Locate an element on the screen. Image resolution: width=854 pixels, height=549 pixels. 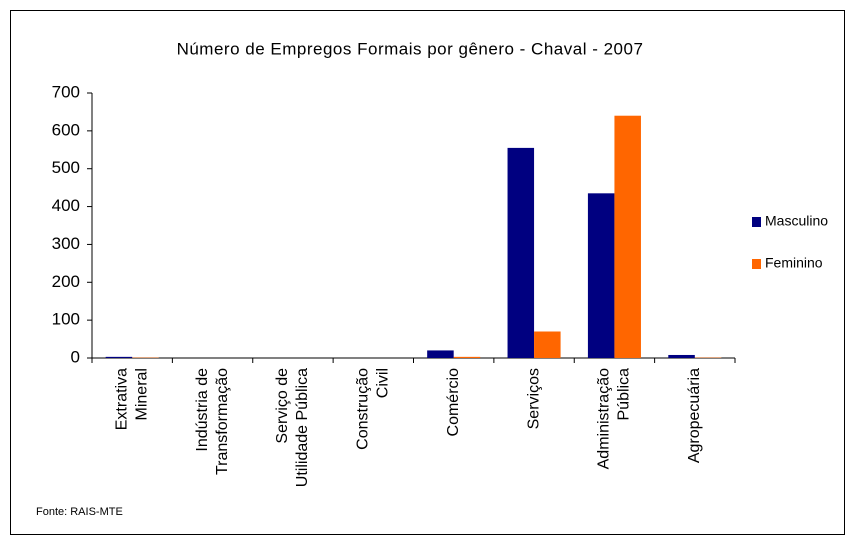
x-tick-label: Utilidade Pública is located at coordinates (302, 427).